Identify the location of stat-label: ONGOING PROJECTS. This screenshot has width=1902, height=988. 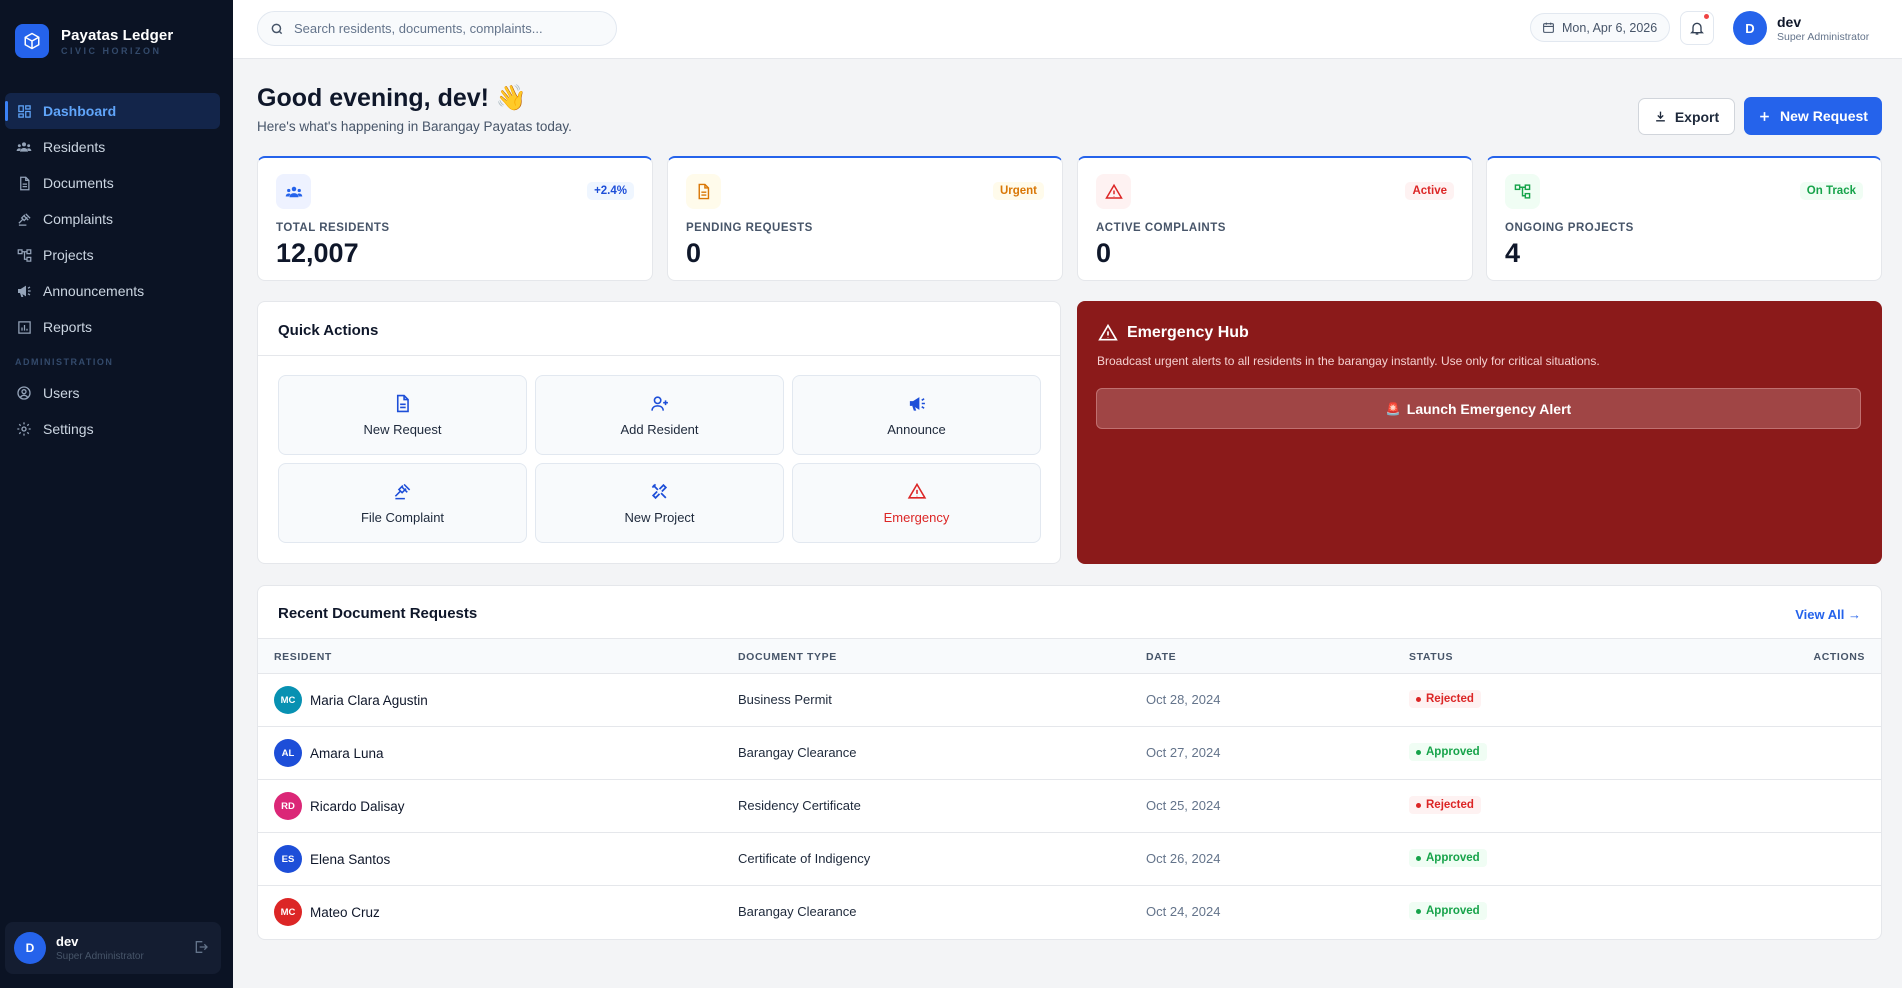
(1569, 228).